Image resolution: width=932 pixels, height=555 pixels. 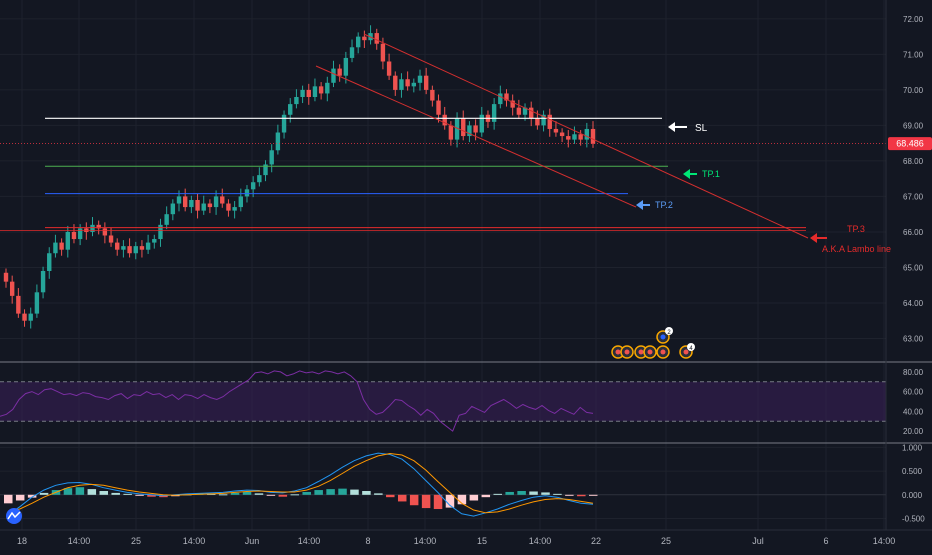 What do you see at coordinates (910, 144) in the screenshot?
I see `last-price-tag: 68.486` at bounding box center [910, 144].